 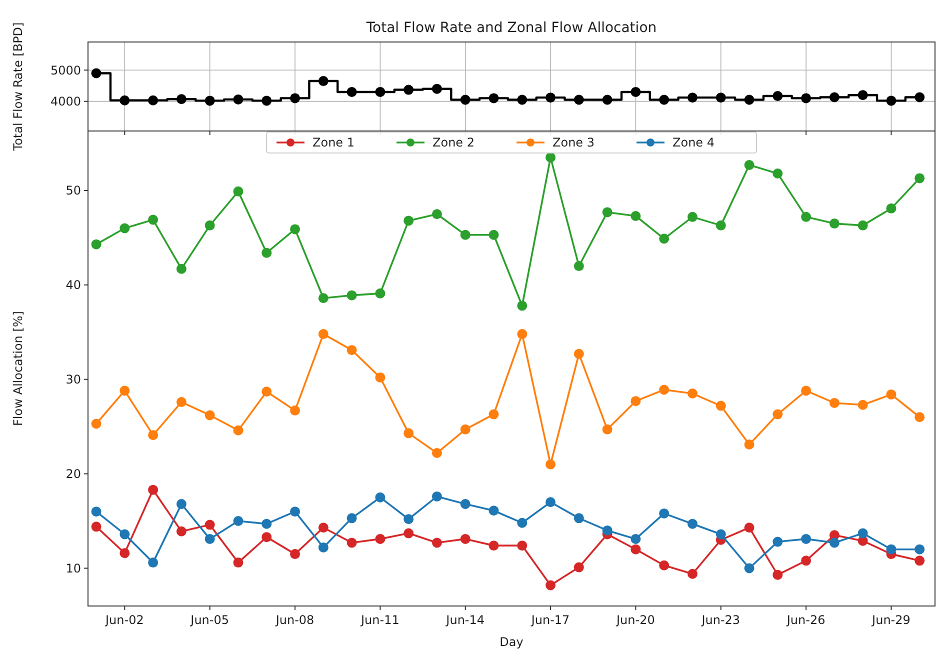 I want to click on x-tick-label: Jun-23, so click(x=720, y=620).